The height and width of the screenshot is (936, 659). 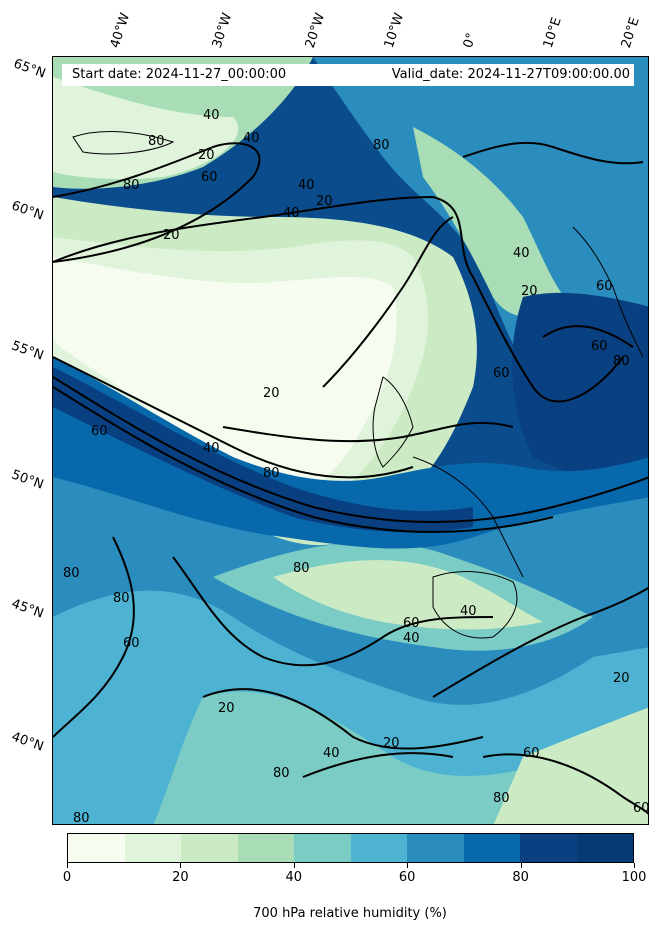 What do you see at coordinates (27, 351) in the screenshot?
I see `lat-label-55N: 55°N` at bounding box center [27, 351].